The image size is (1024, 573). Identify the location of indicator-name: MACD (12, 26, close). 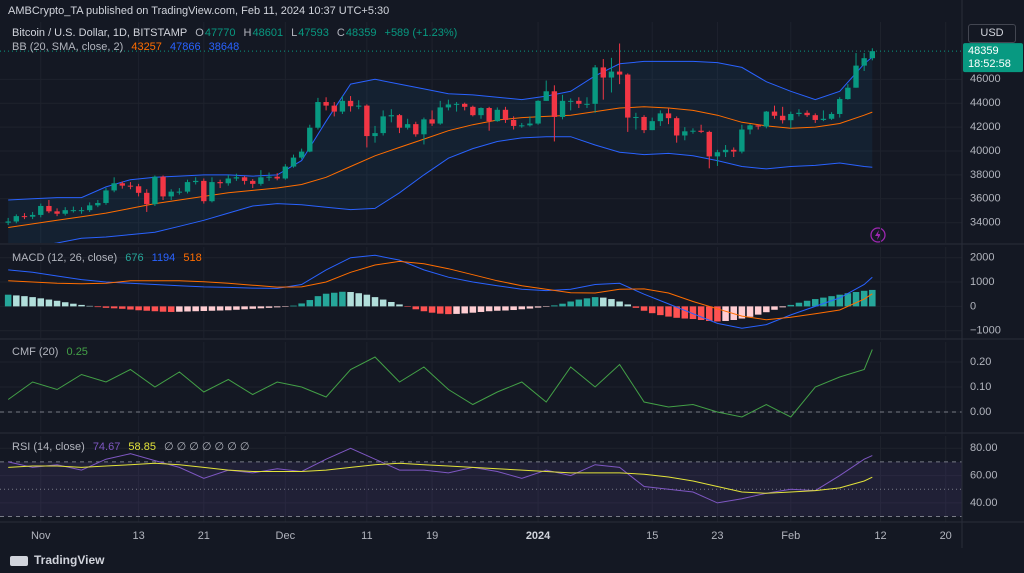
(65, 258).